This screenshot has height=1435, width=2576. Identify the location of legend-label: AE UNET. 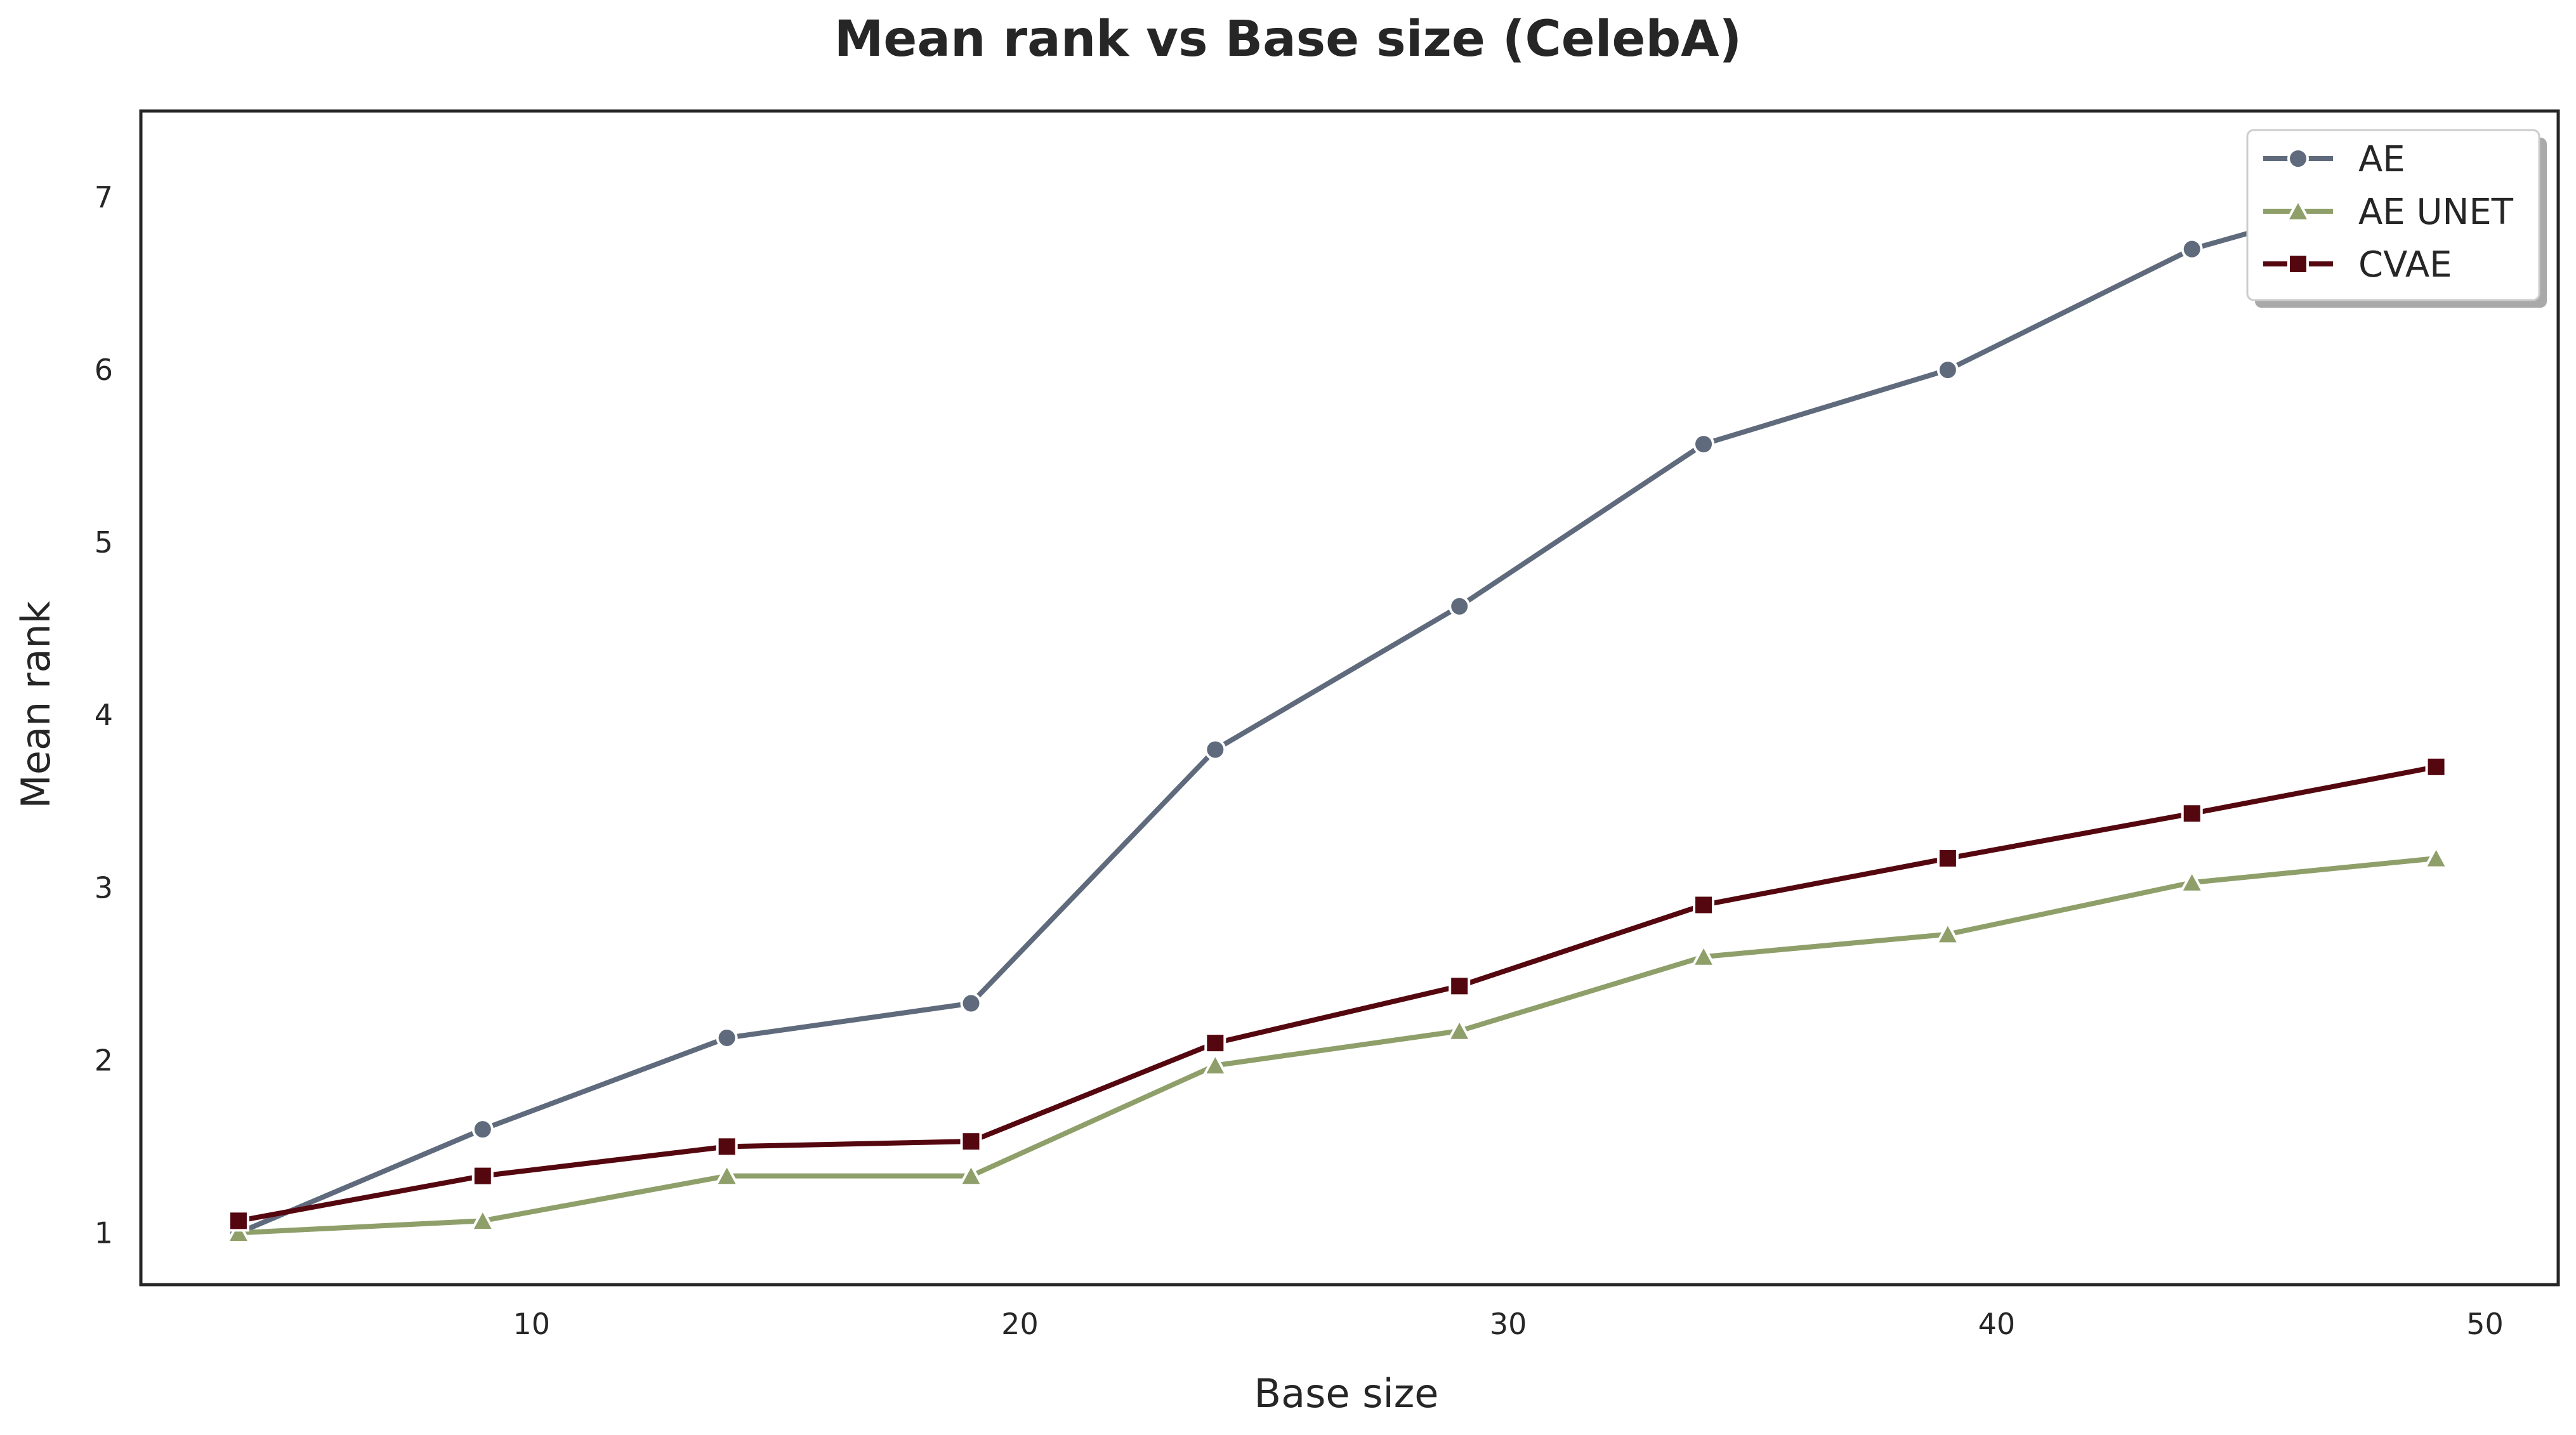
(2436, 212).